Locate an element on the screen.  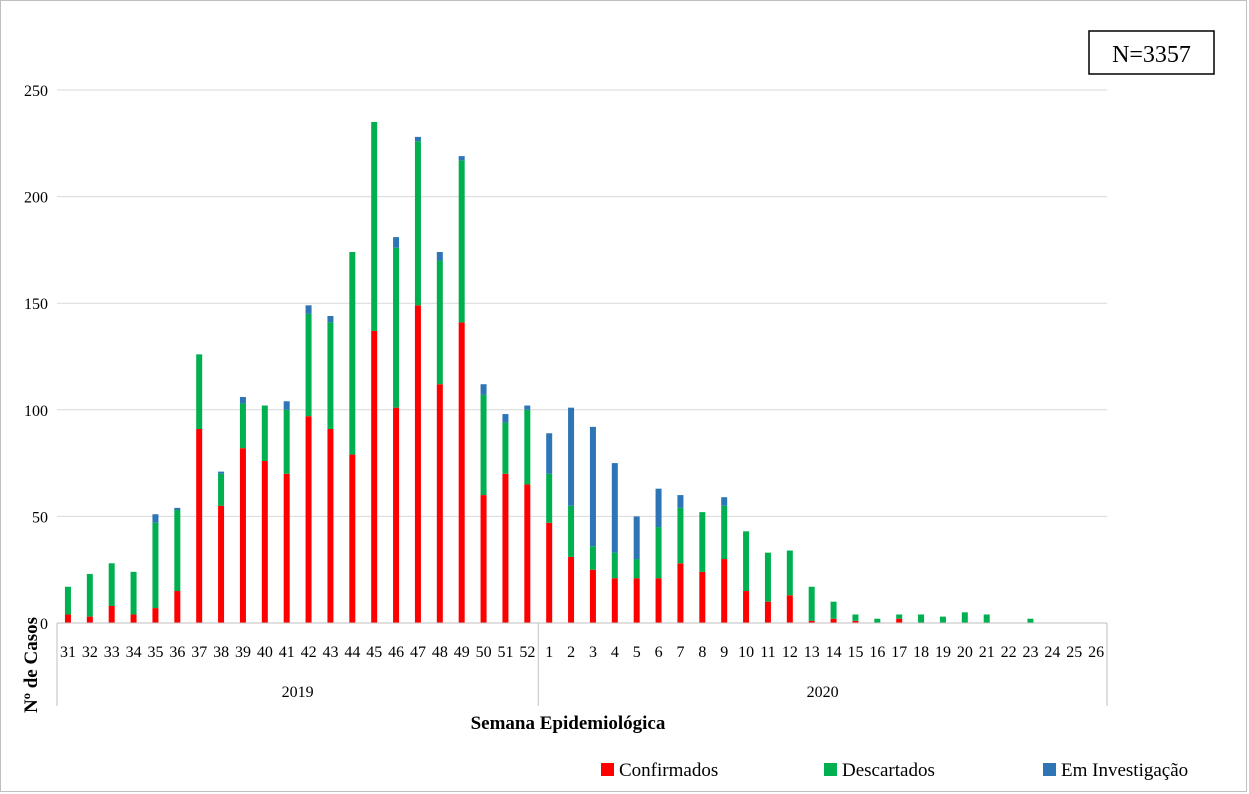
x-tick-label: 4 is located at coordinates (615, 652).